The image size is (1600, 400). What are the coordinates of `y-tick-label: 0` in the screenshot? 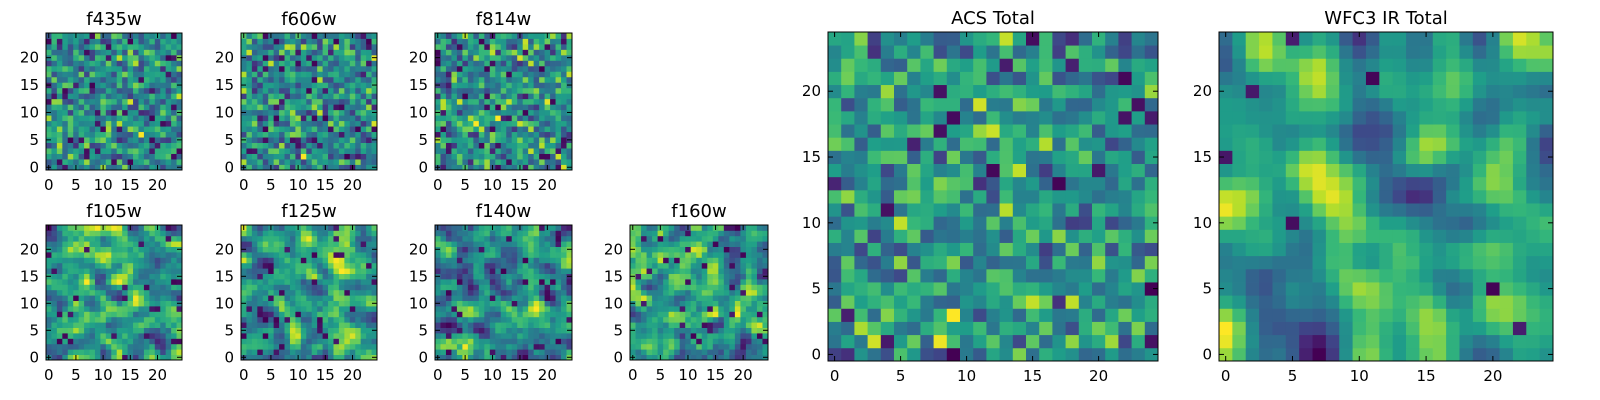 It's located at (229, 357).